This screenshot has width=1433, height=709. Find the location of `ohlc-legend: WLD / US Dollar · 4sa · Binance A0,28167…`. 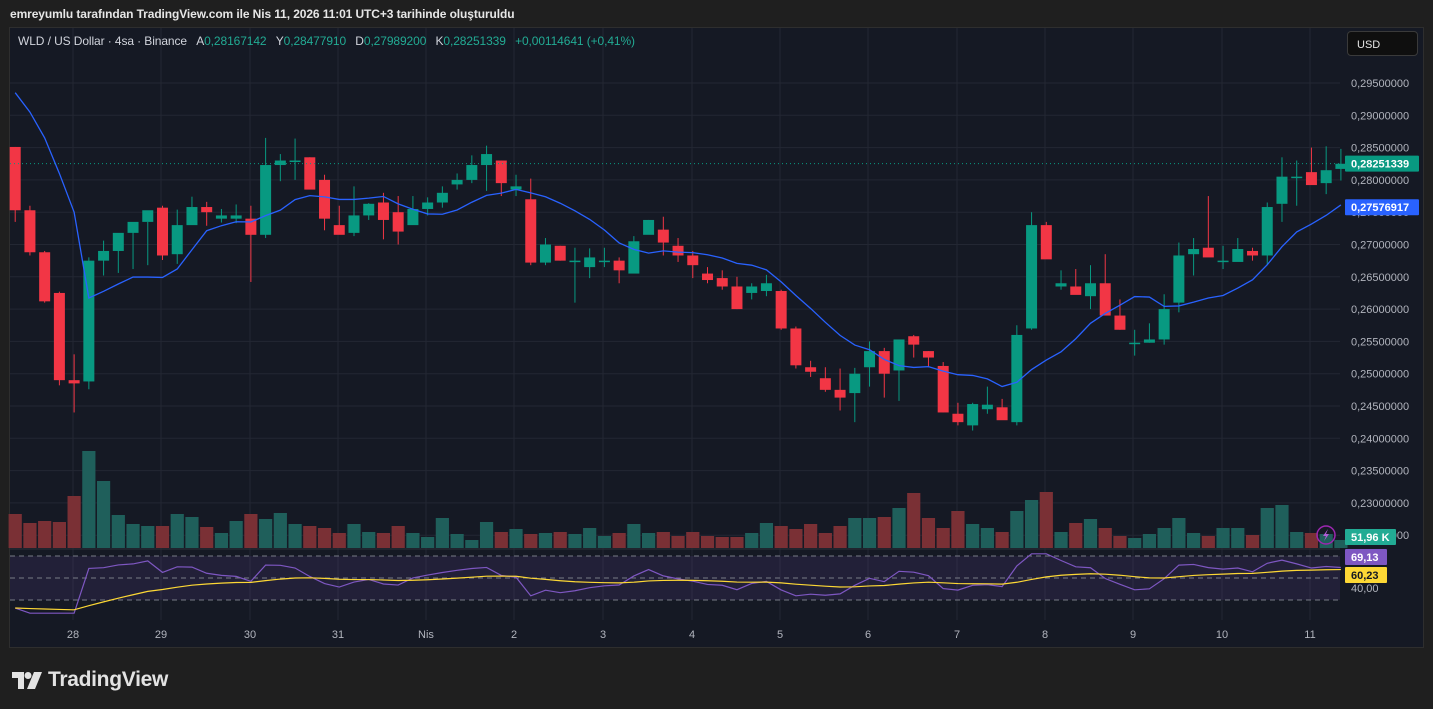

ohlc-legend: WLD / US Dollar · 4sa · Binance A0,28167… is located at coordinates (326, 41).